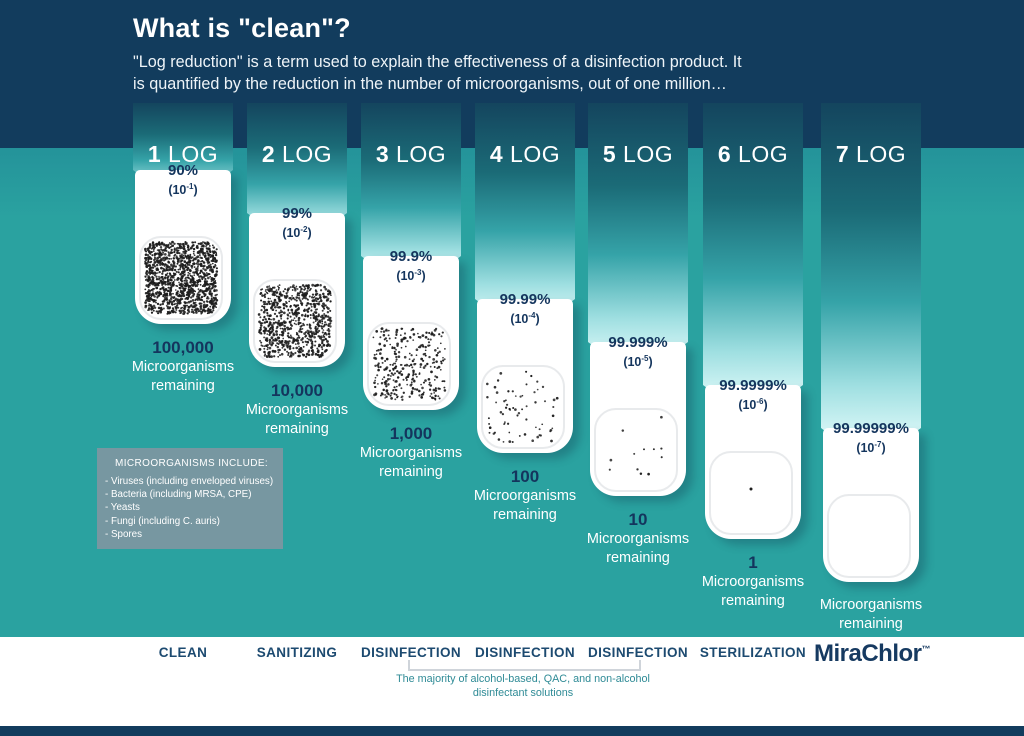 The width and height of the screenshot is (1024, 736). I want to click on exponent-value: (10-3), so click(411, 276).